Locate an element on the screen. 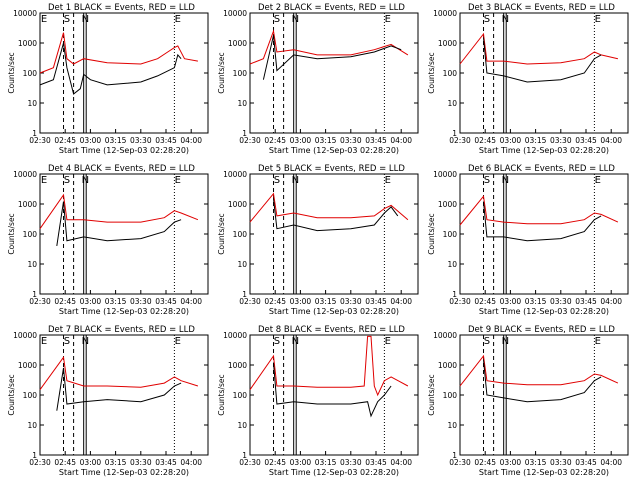 Image resolution: width=640 pixels, height=484 pixels. x-tick-label: 02:45 is located at coordinates (485, 462).